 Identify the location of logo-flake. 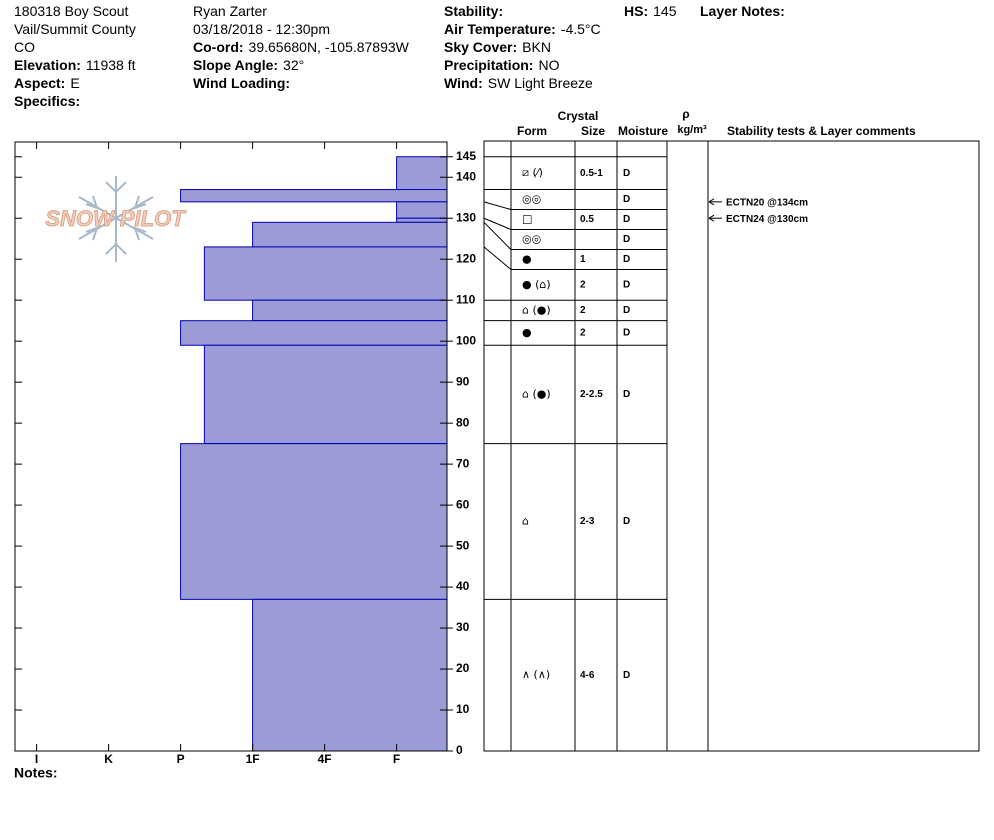
(116, 219).